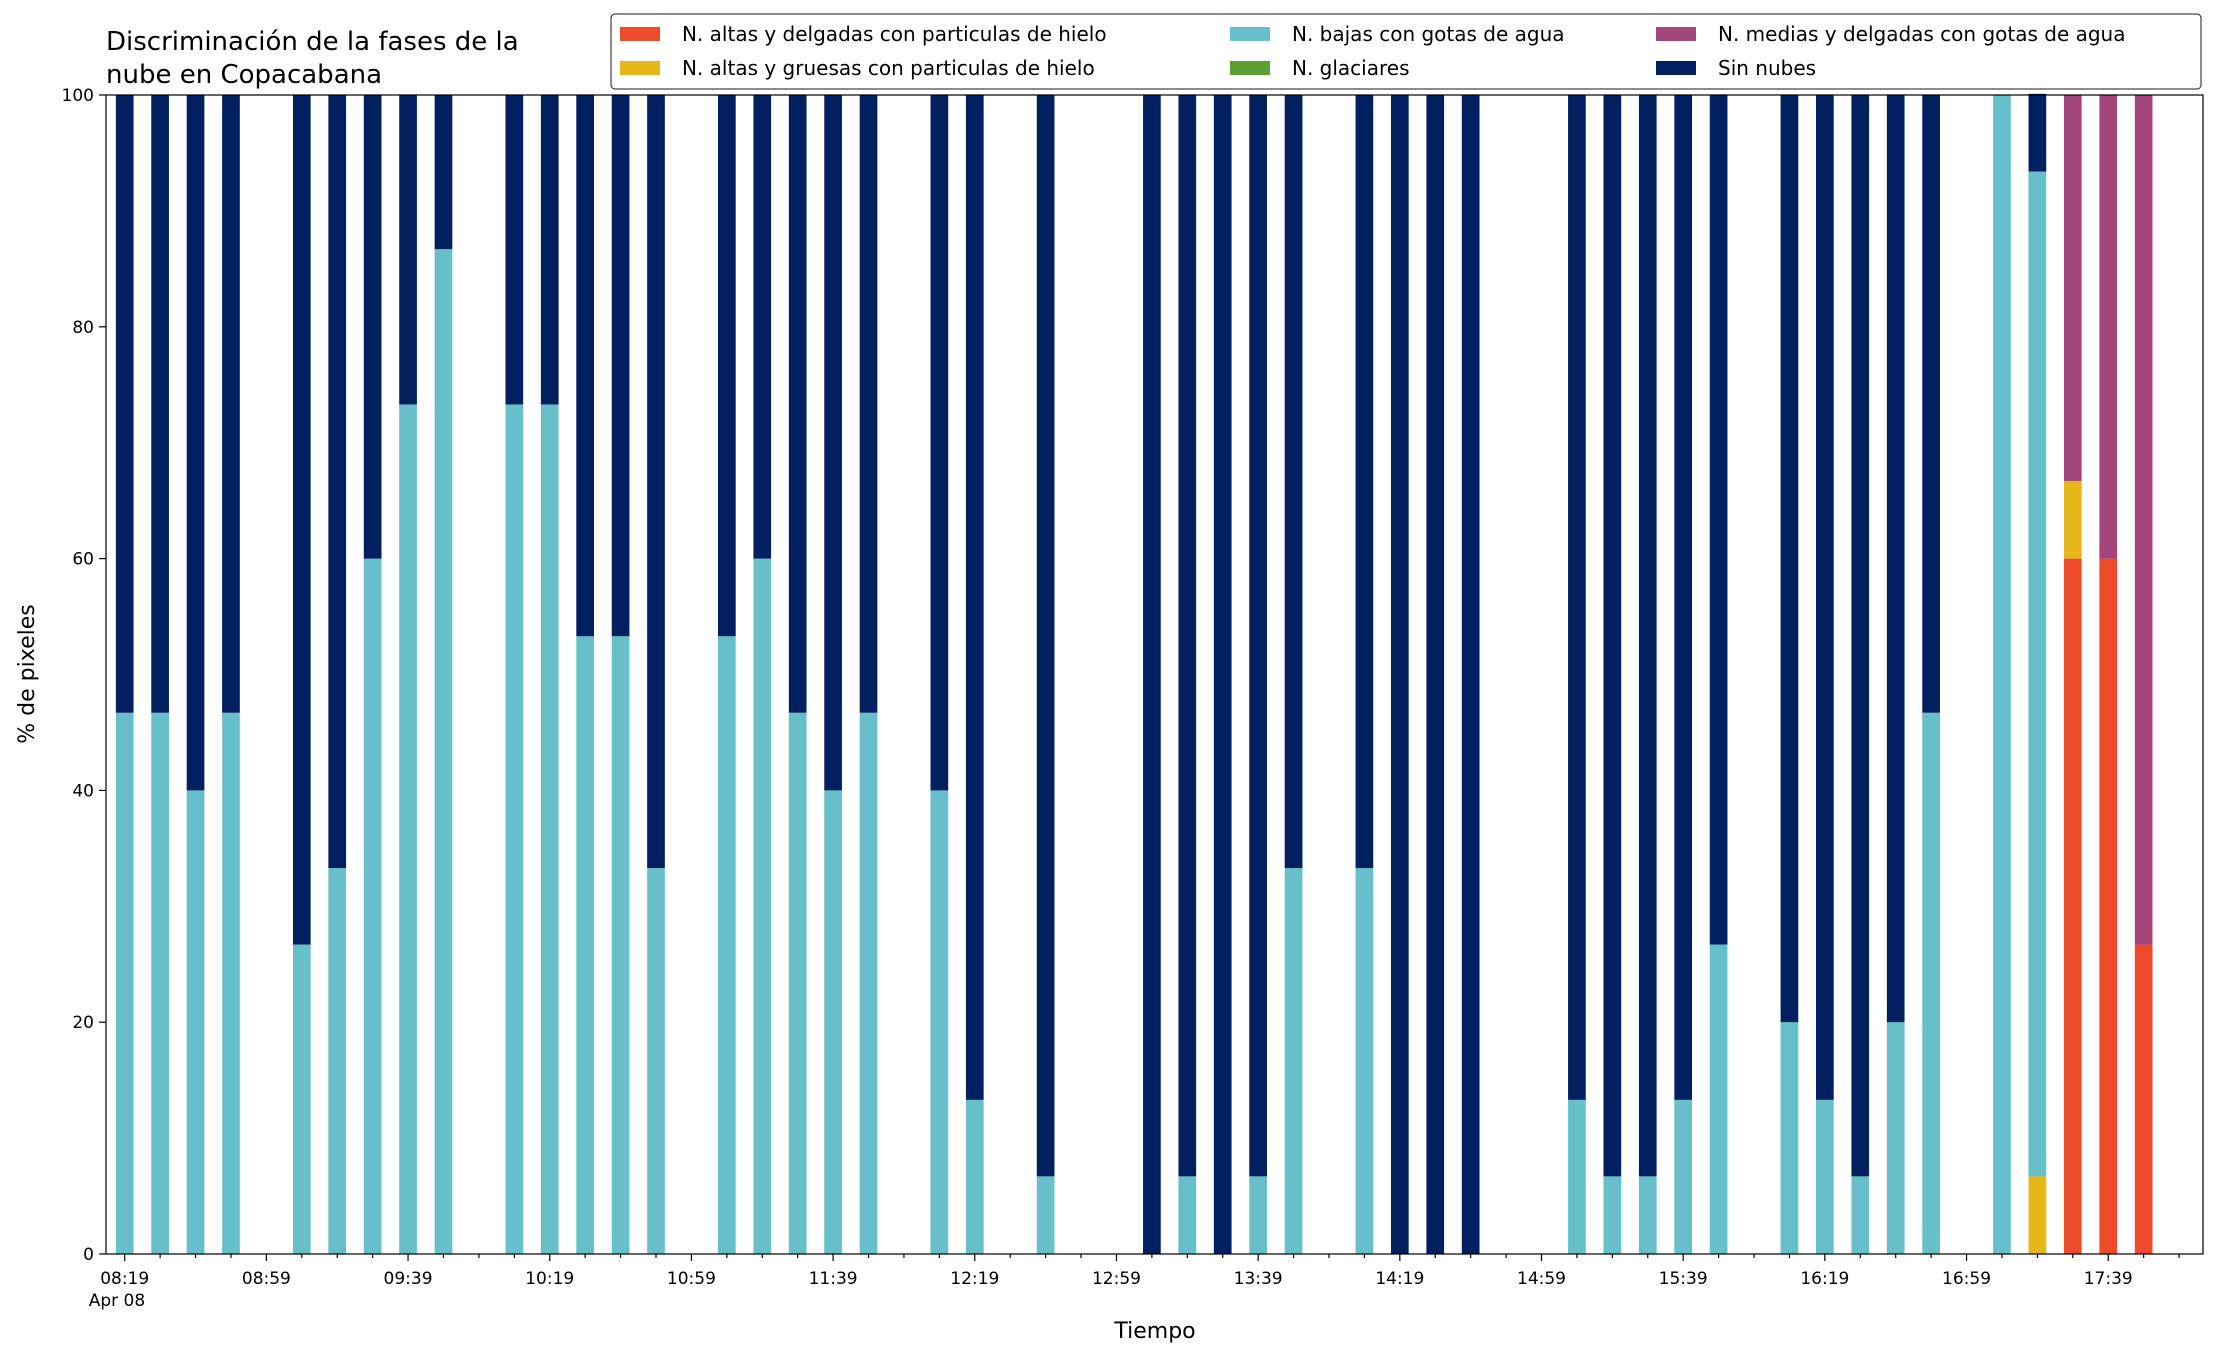 The image size is (2216, 1355). I want to click on y-axis-label: % de pixeles, so click(27, 673).